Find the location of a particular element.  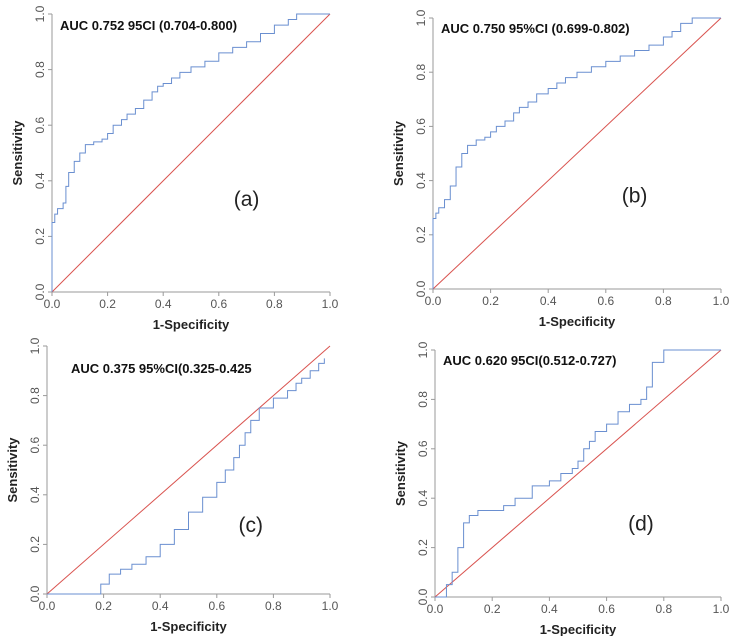

auc-annotation: AUC 0.620 95CI(0.512-0.727) is located at coordinates (529, 360).